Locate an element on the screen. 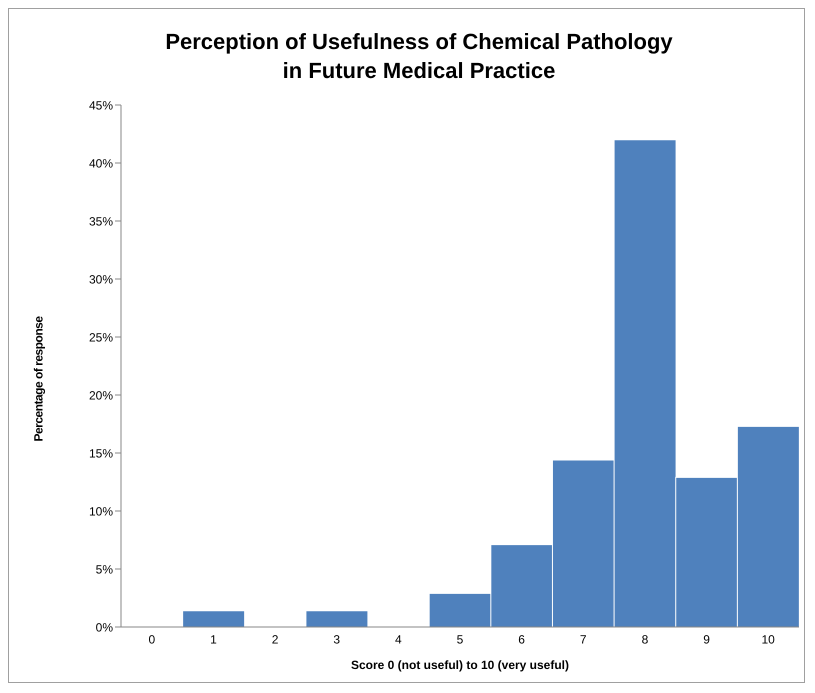 Image resolution: width=815 pixels, height=693 pixels. y-axis-title: Percentage of response is located at coordinates (39, 379).